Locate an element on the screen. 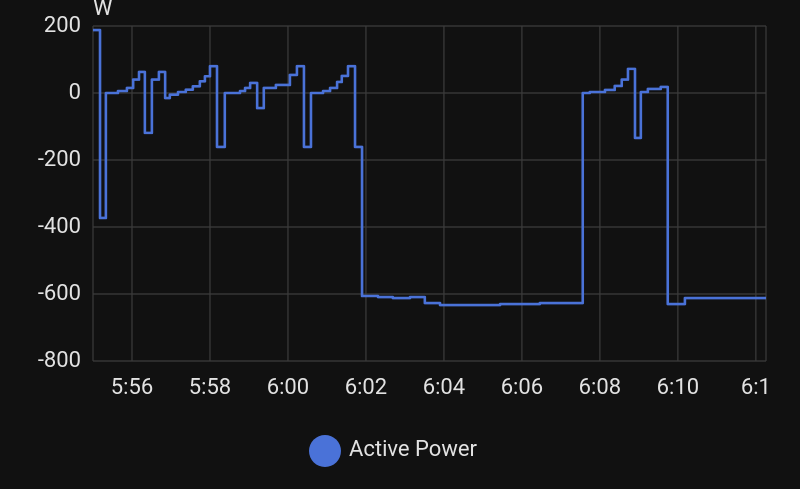  y-tick-label: -200 is located at coordinates (59, 159).